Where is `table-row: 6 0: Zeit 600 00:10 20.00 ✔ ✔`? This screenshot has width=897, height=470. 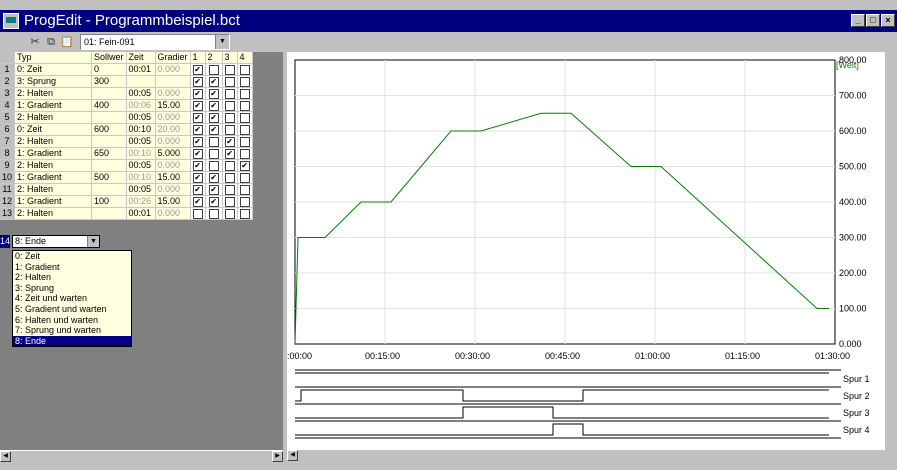
table-row: 6 0: Zeit 600 00:10 20.00 ✔ ✔ is located at coordinates (126, 129).